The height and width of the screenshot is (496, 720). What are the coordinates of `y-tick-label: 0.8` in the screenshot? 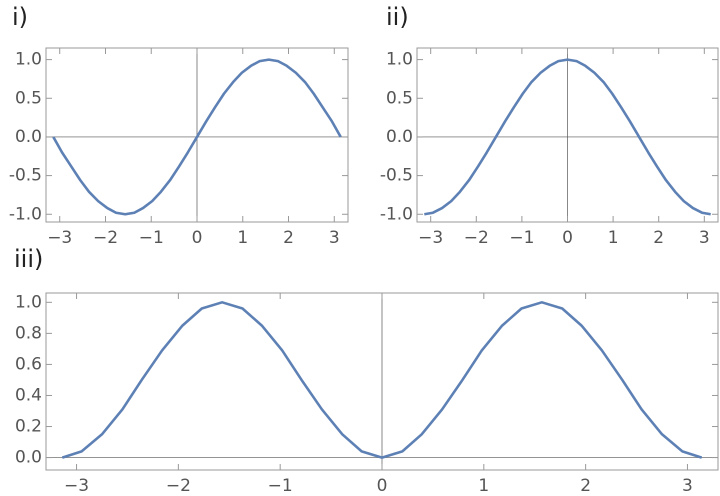 It's located at (28, 333).